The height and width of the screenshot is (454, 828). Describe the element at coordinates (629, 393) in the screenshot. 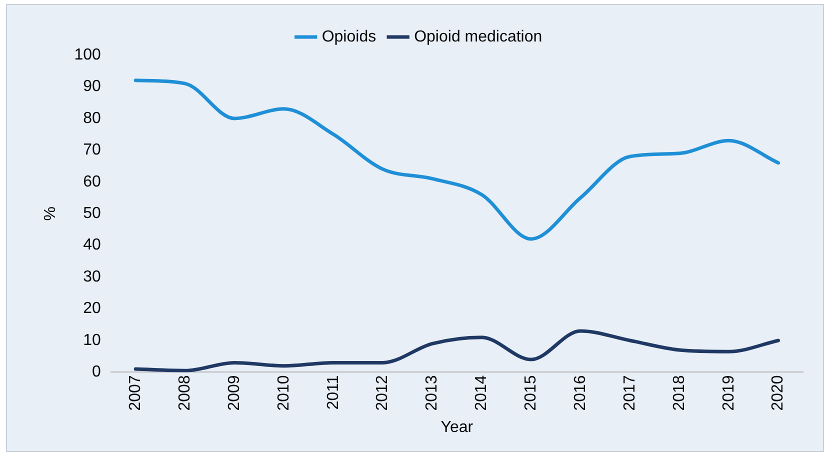

I see `x-tick-label: 2017` at that location.